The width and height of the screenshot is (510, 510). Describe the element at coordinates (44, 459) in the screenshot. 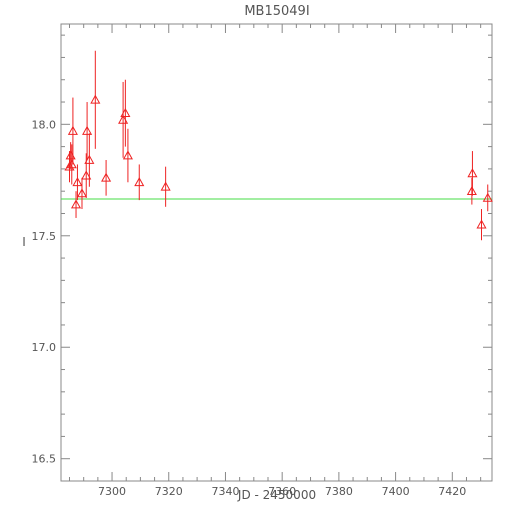

I see `y-tick-label: 16.5` at that location.